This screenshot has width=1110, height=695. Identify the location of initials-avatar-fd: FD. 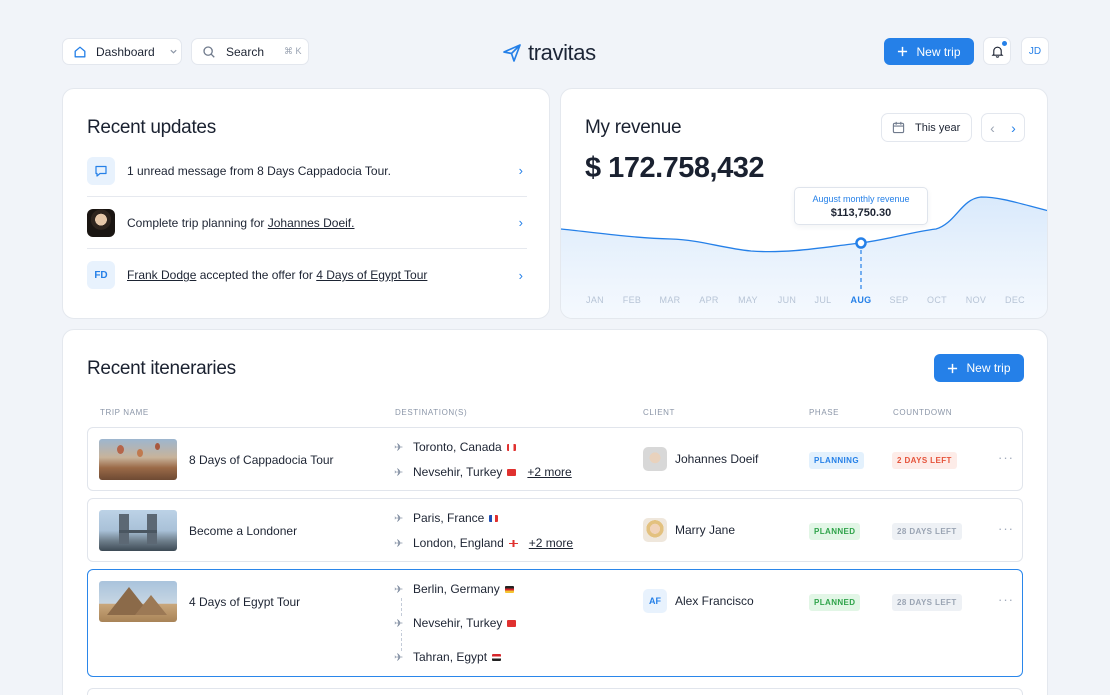
(101, 275).